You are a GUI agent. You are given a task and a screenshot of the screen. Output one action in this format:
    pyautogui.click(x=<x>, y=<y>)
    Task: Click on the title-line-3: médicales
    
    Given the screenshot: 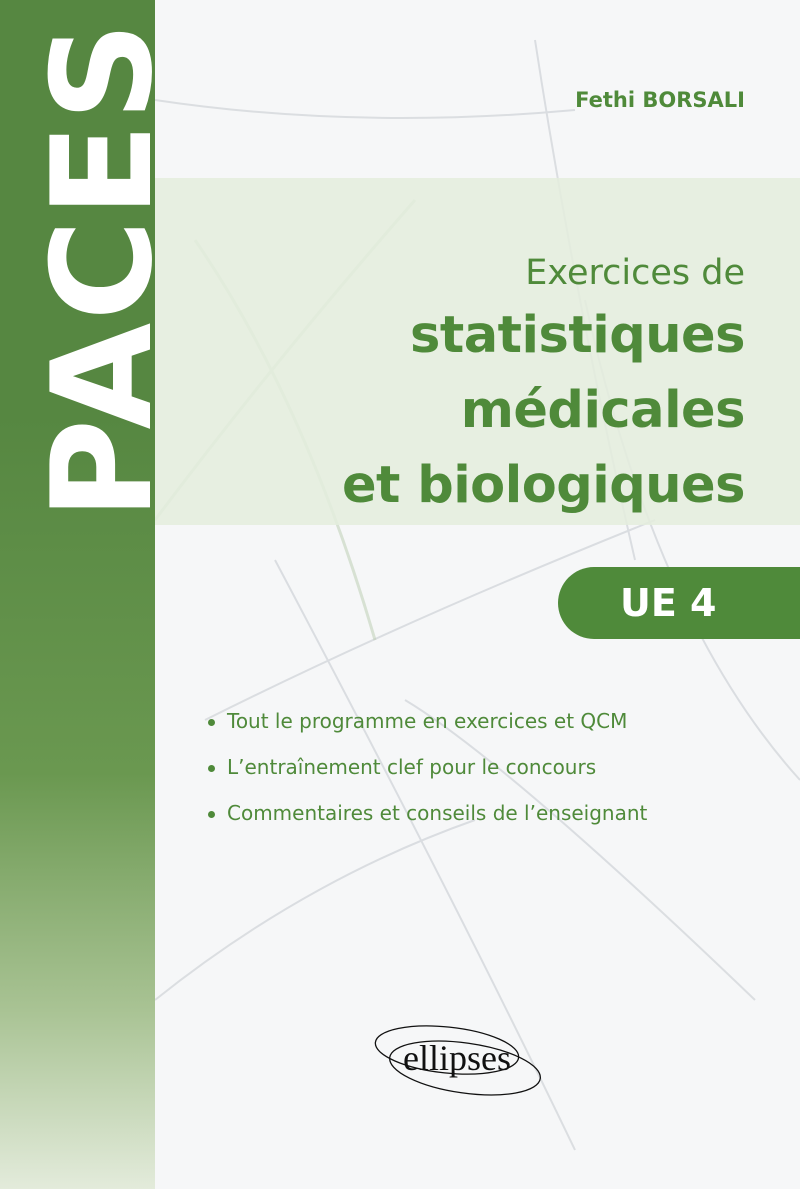 What is the action you would take?
    pyautogui.click(x=603, y=410)
    